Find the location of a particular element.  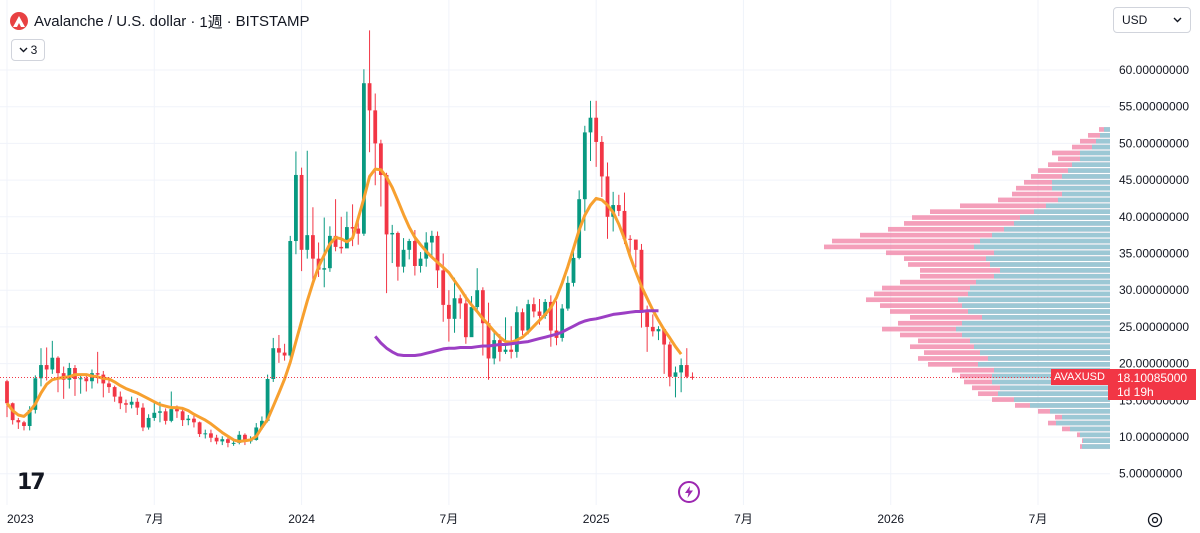

time-tick-label: 2025 is located at coordinates (596, 519).